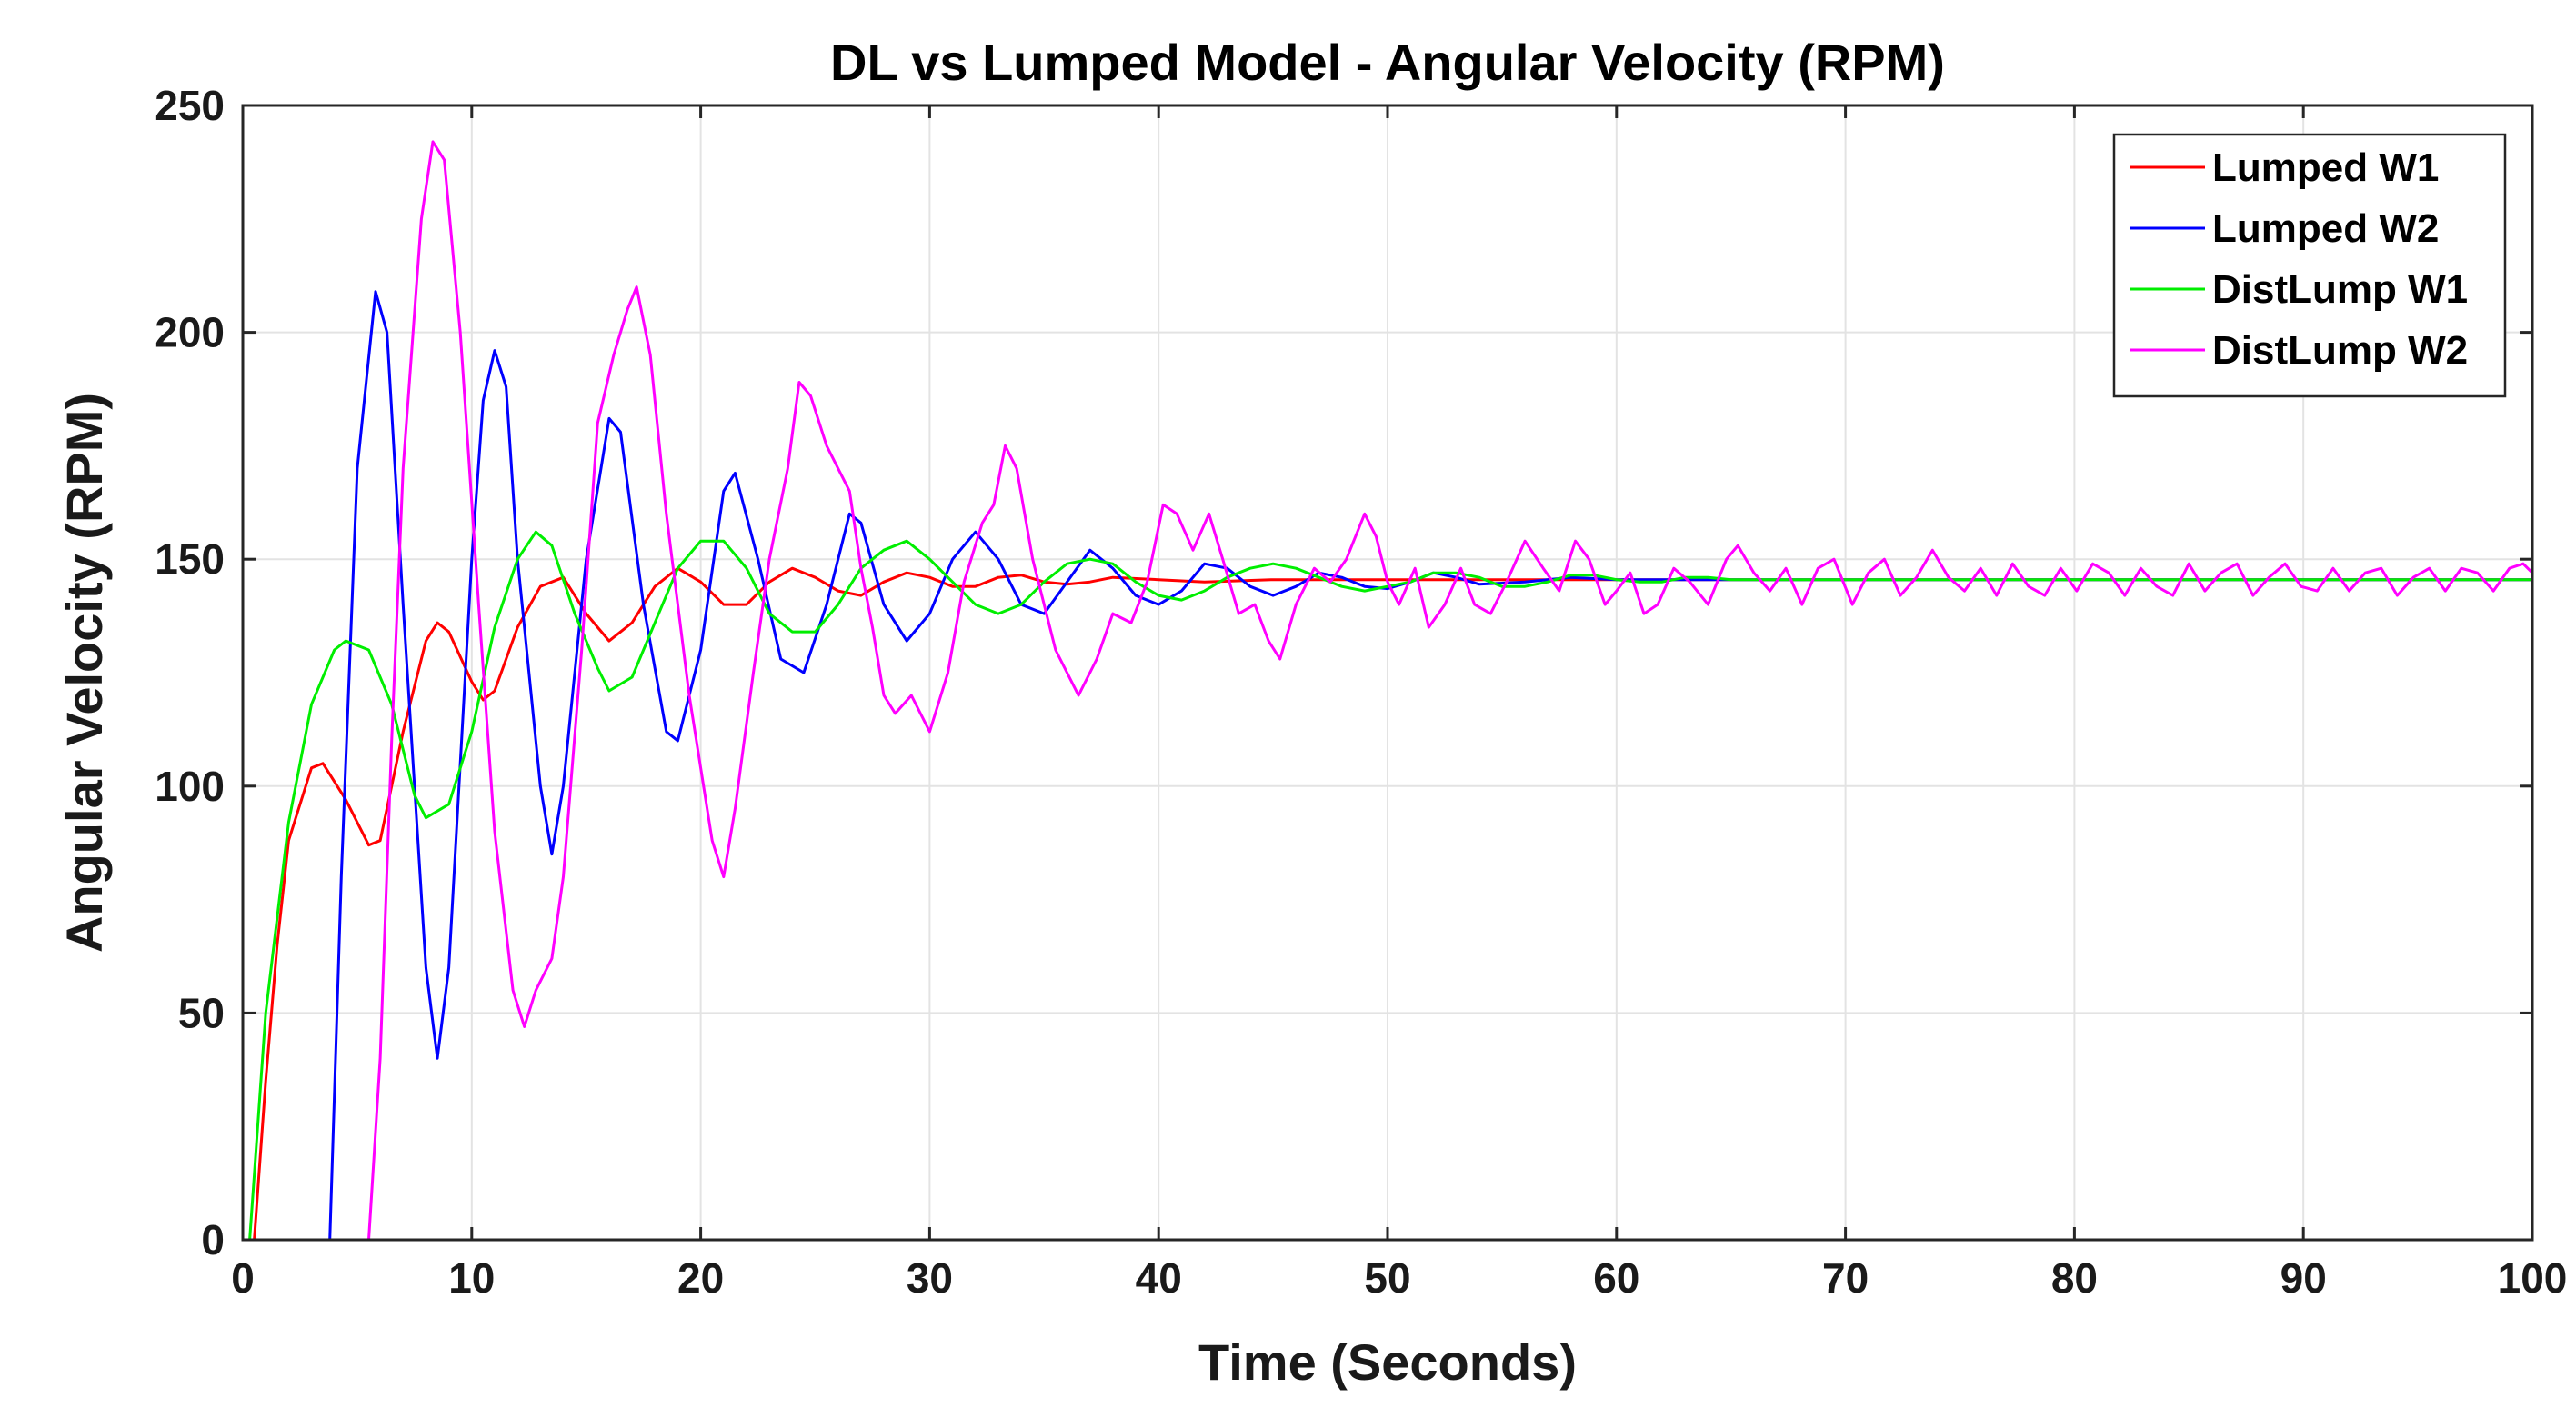 The width and height of the screenshot is (2576, 1418). What do you see at coordinates (190, 787) in the screenshot?
I see `y-tick-label: 100` at bounding box center [190, 787].